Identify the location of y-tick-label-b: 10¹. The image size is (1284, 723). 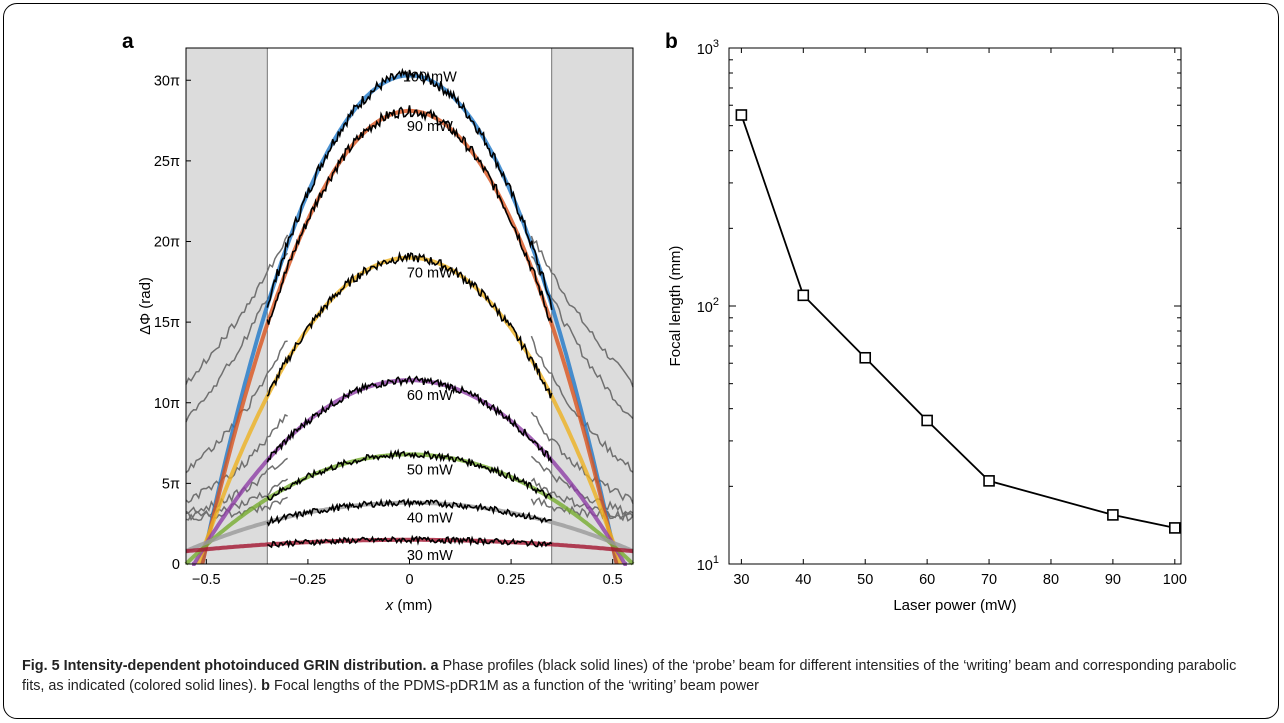
(708, 564).